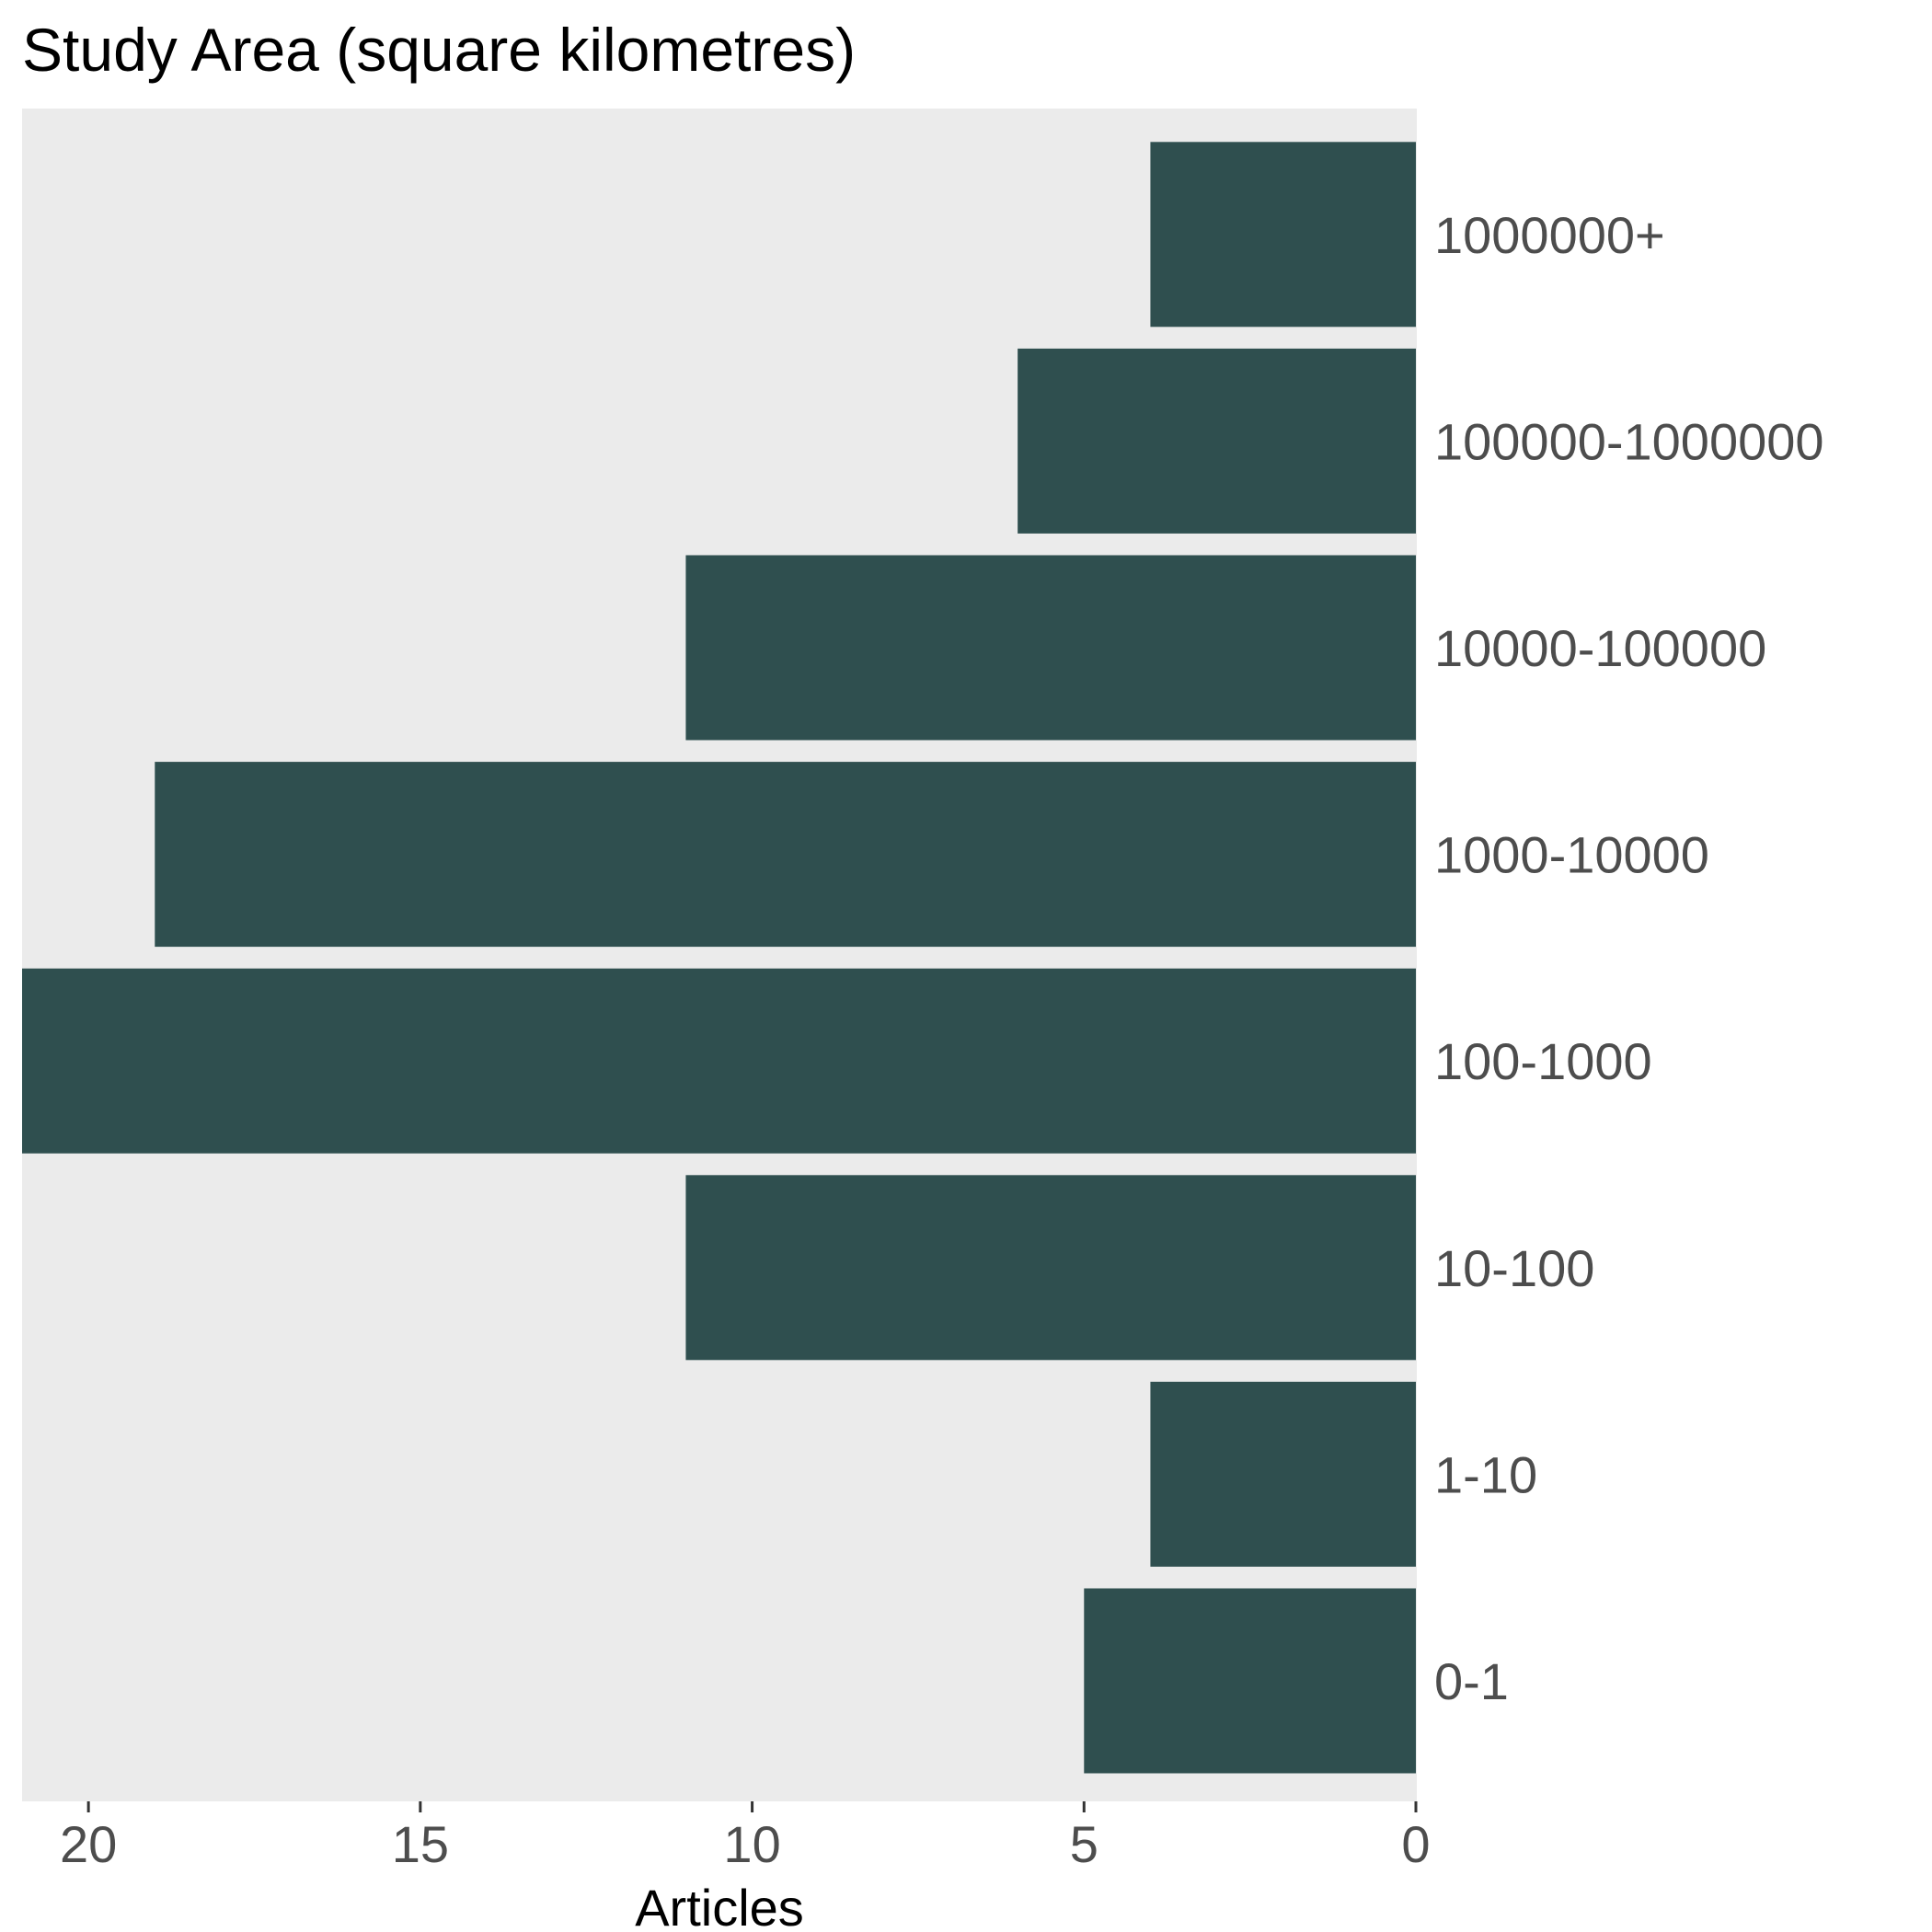 The height and width of the screenshot is (1932, 1932). I want to click on x-axis-title: Articles, so click(719, 1905).